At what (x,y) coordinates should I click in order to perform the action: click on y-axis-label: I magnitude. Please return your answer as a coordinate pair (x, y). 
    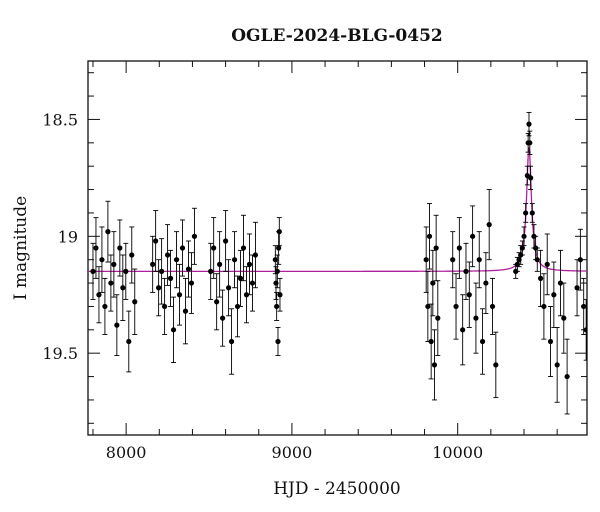
    Looking at the image, I should click on (21, 248).